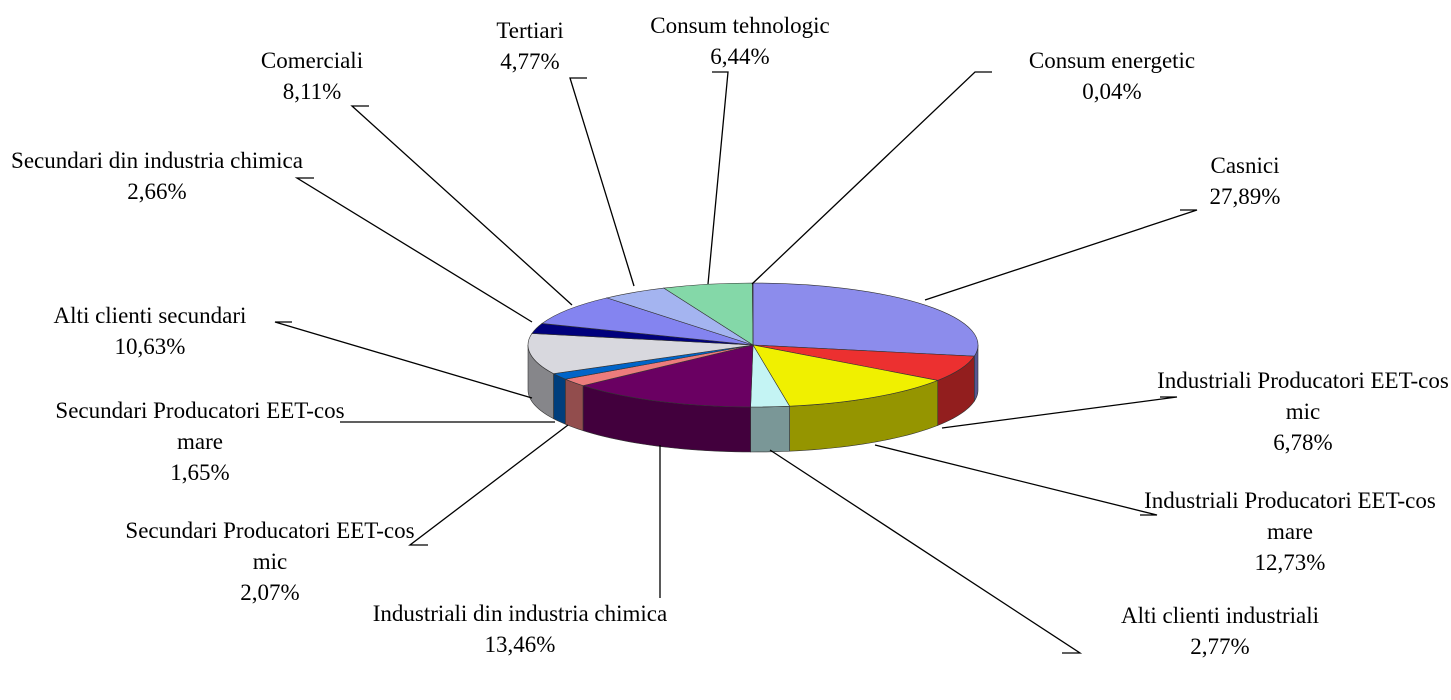 Image resolution: width=1451 pixels, height=700 pixels. I want to click on value-label: 6,44%, so click(740, 56).